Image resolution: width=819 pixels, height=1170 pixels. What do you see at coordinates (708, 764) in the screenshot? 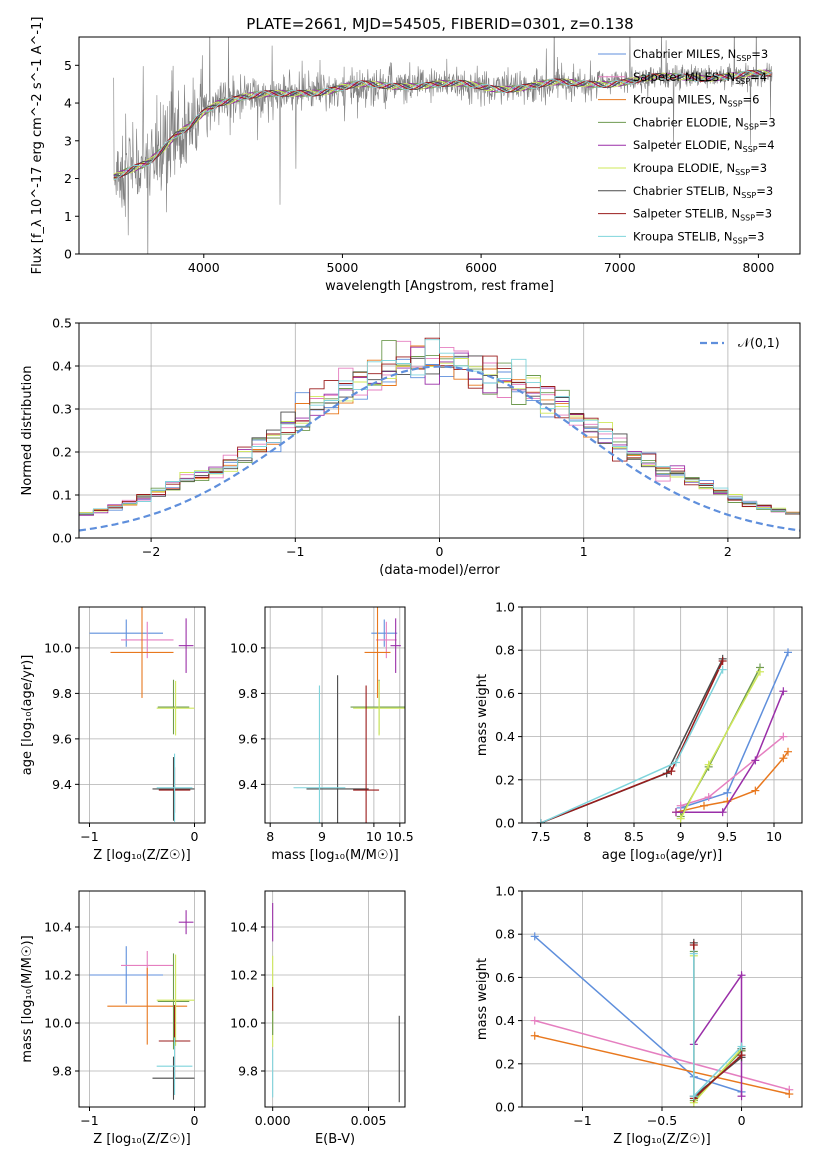
I see `marker-kroupa-elodie` at bounding box center [708, 764].